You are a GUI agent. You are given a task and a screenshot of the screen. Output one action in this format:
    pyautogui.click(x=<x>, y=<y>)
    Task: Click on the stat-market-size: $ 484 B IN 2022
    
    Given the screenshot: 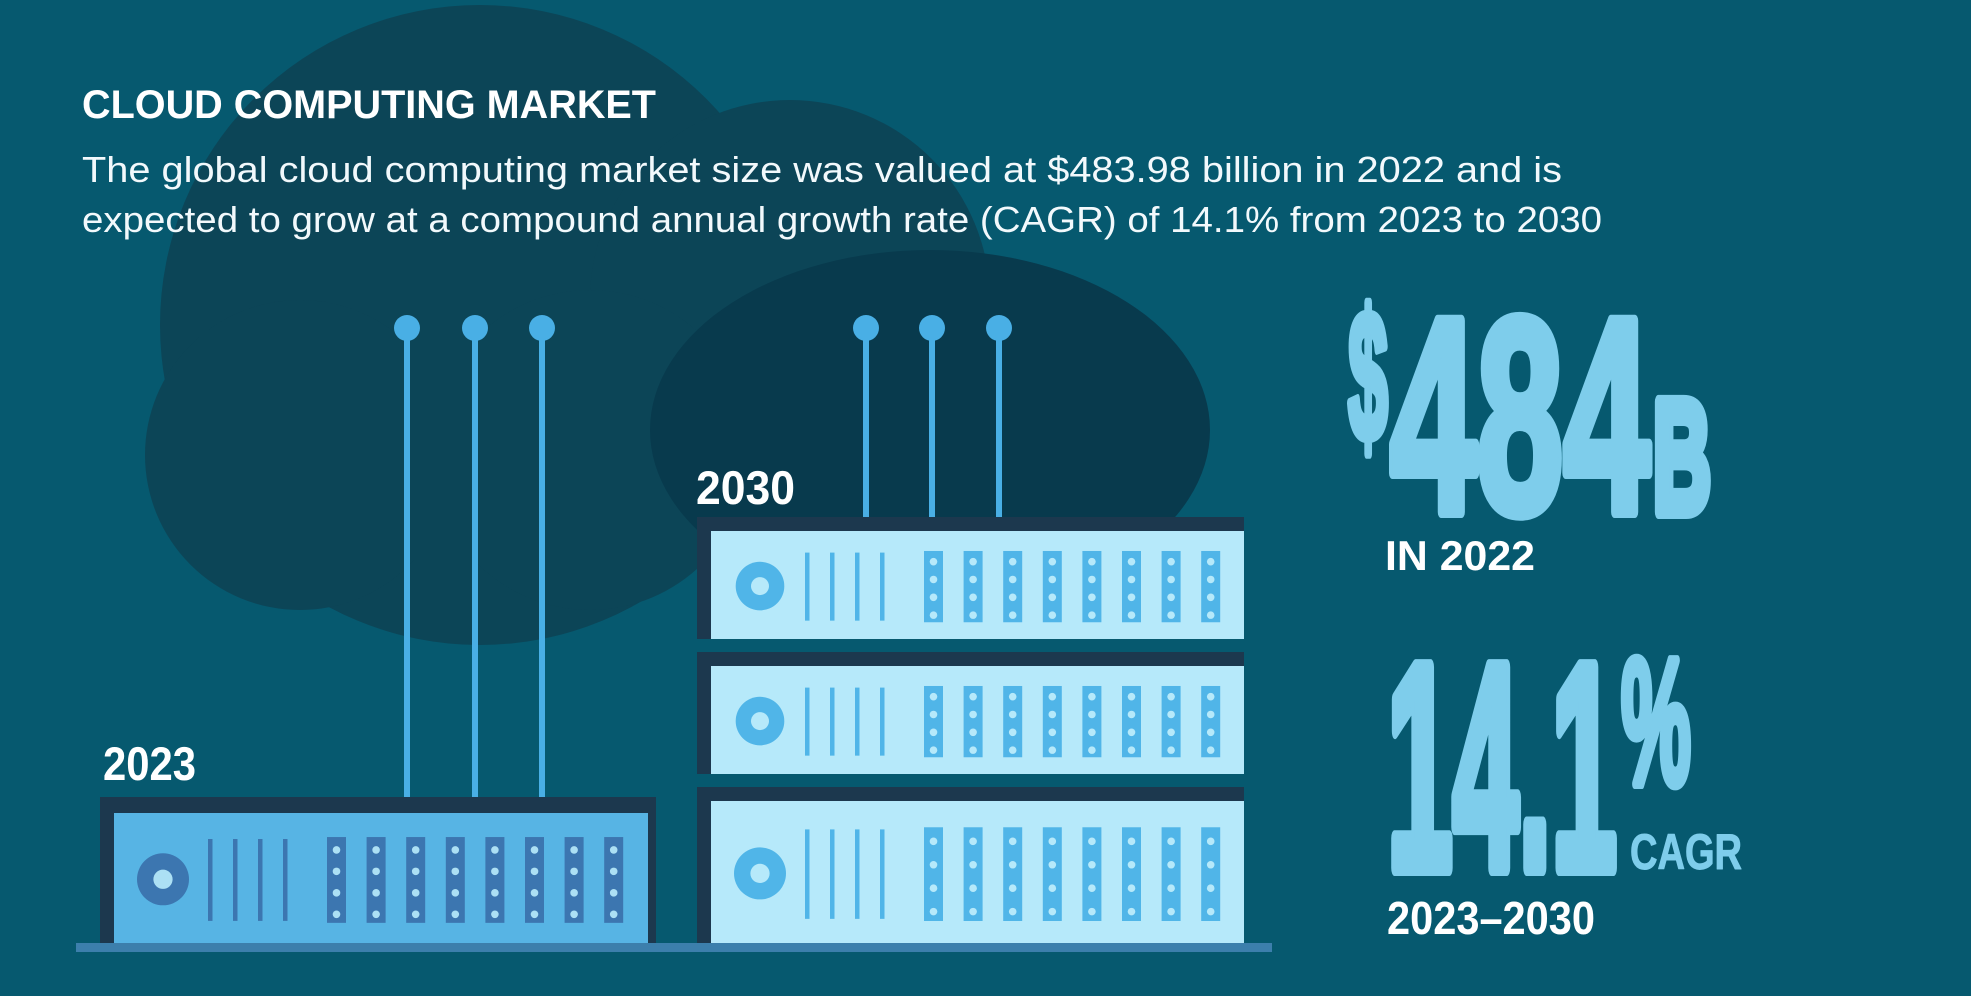 What is the action you would take?
    pyautogui.click(x=1530, y=416)
    